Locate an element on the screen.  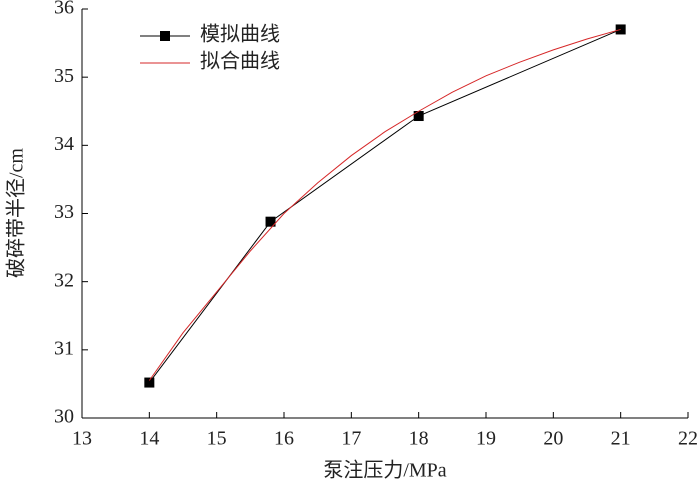
y-axis-label: 破碎带半径/cm is located at coordinates (16, 213).